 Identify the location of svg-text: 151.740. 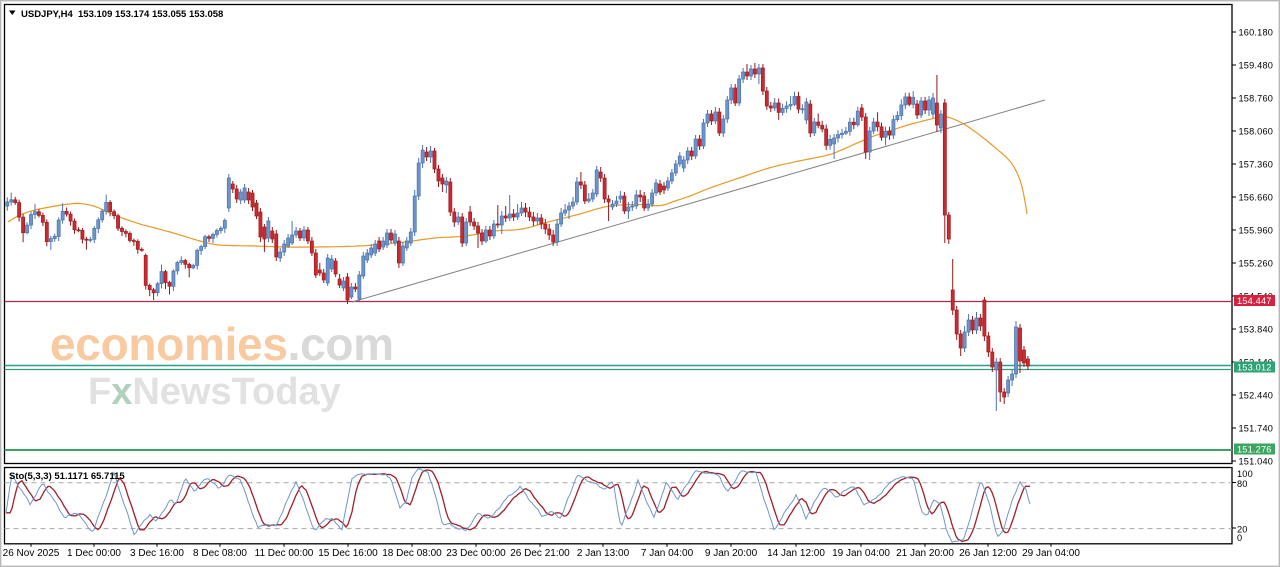
(1256, 428).